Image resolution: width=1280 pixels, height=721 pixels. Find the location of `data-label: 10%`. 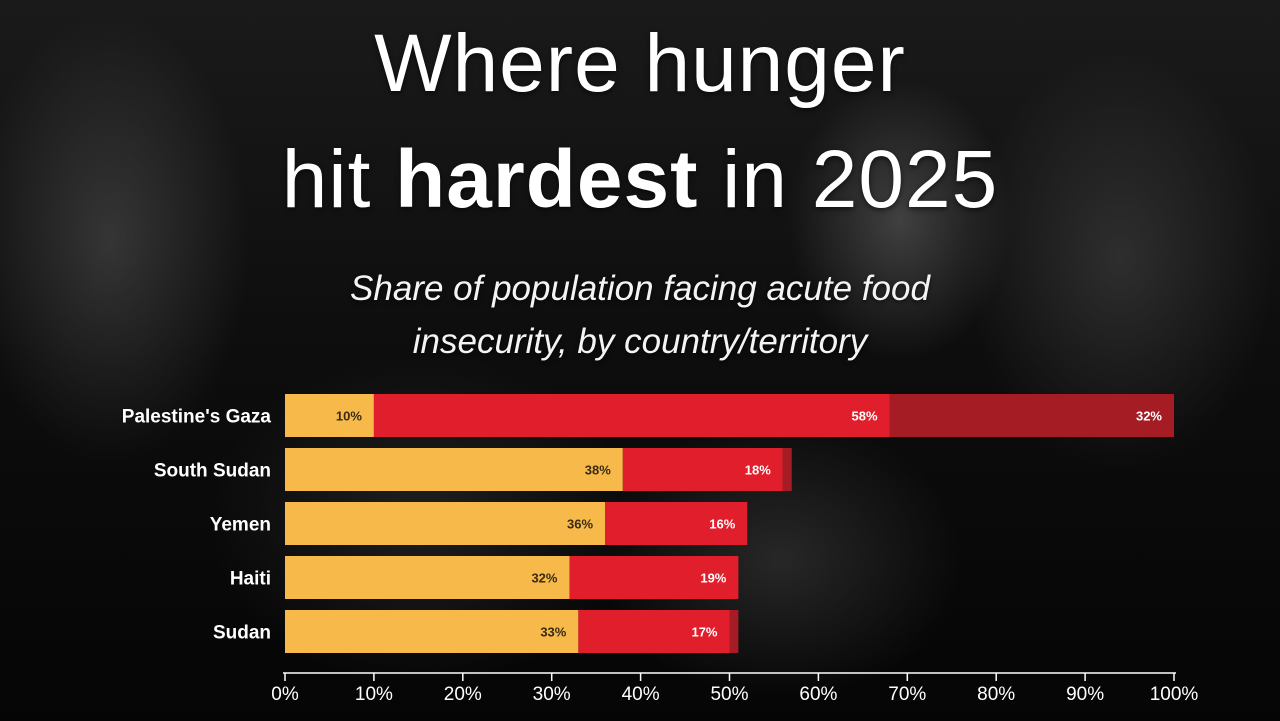

data-label: 10% is located at coordinates (349, 416).